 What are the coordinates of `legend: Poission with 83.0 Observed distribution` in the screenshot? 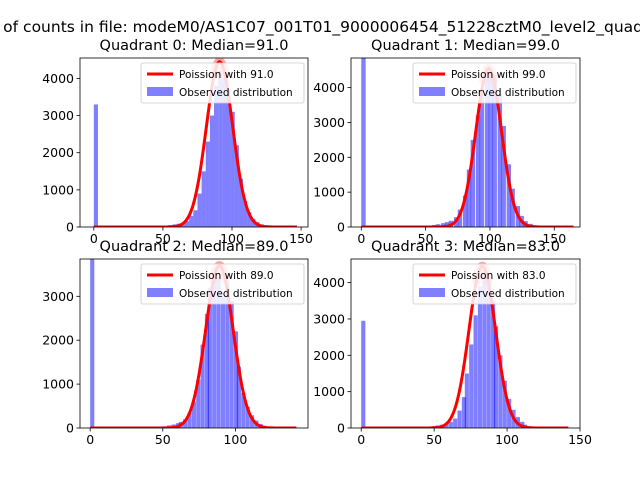 It's located at (494, 284).